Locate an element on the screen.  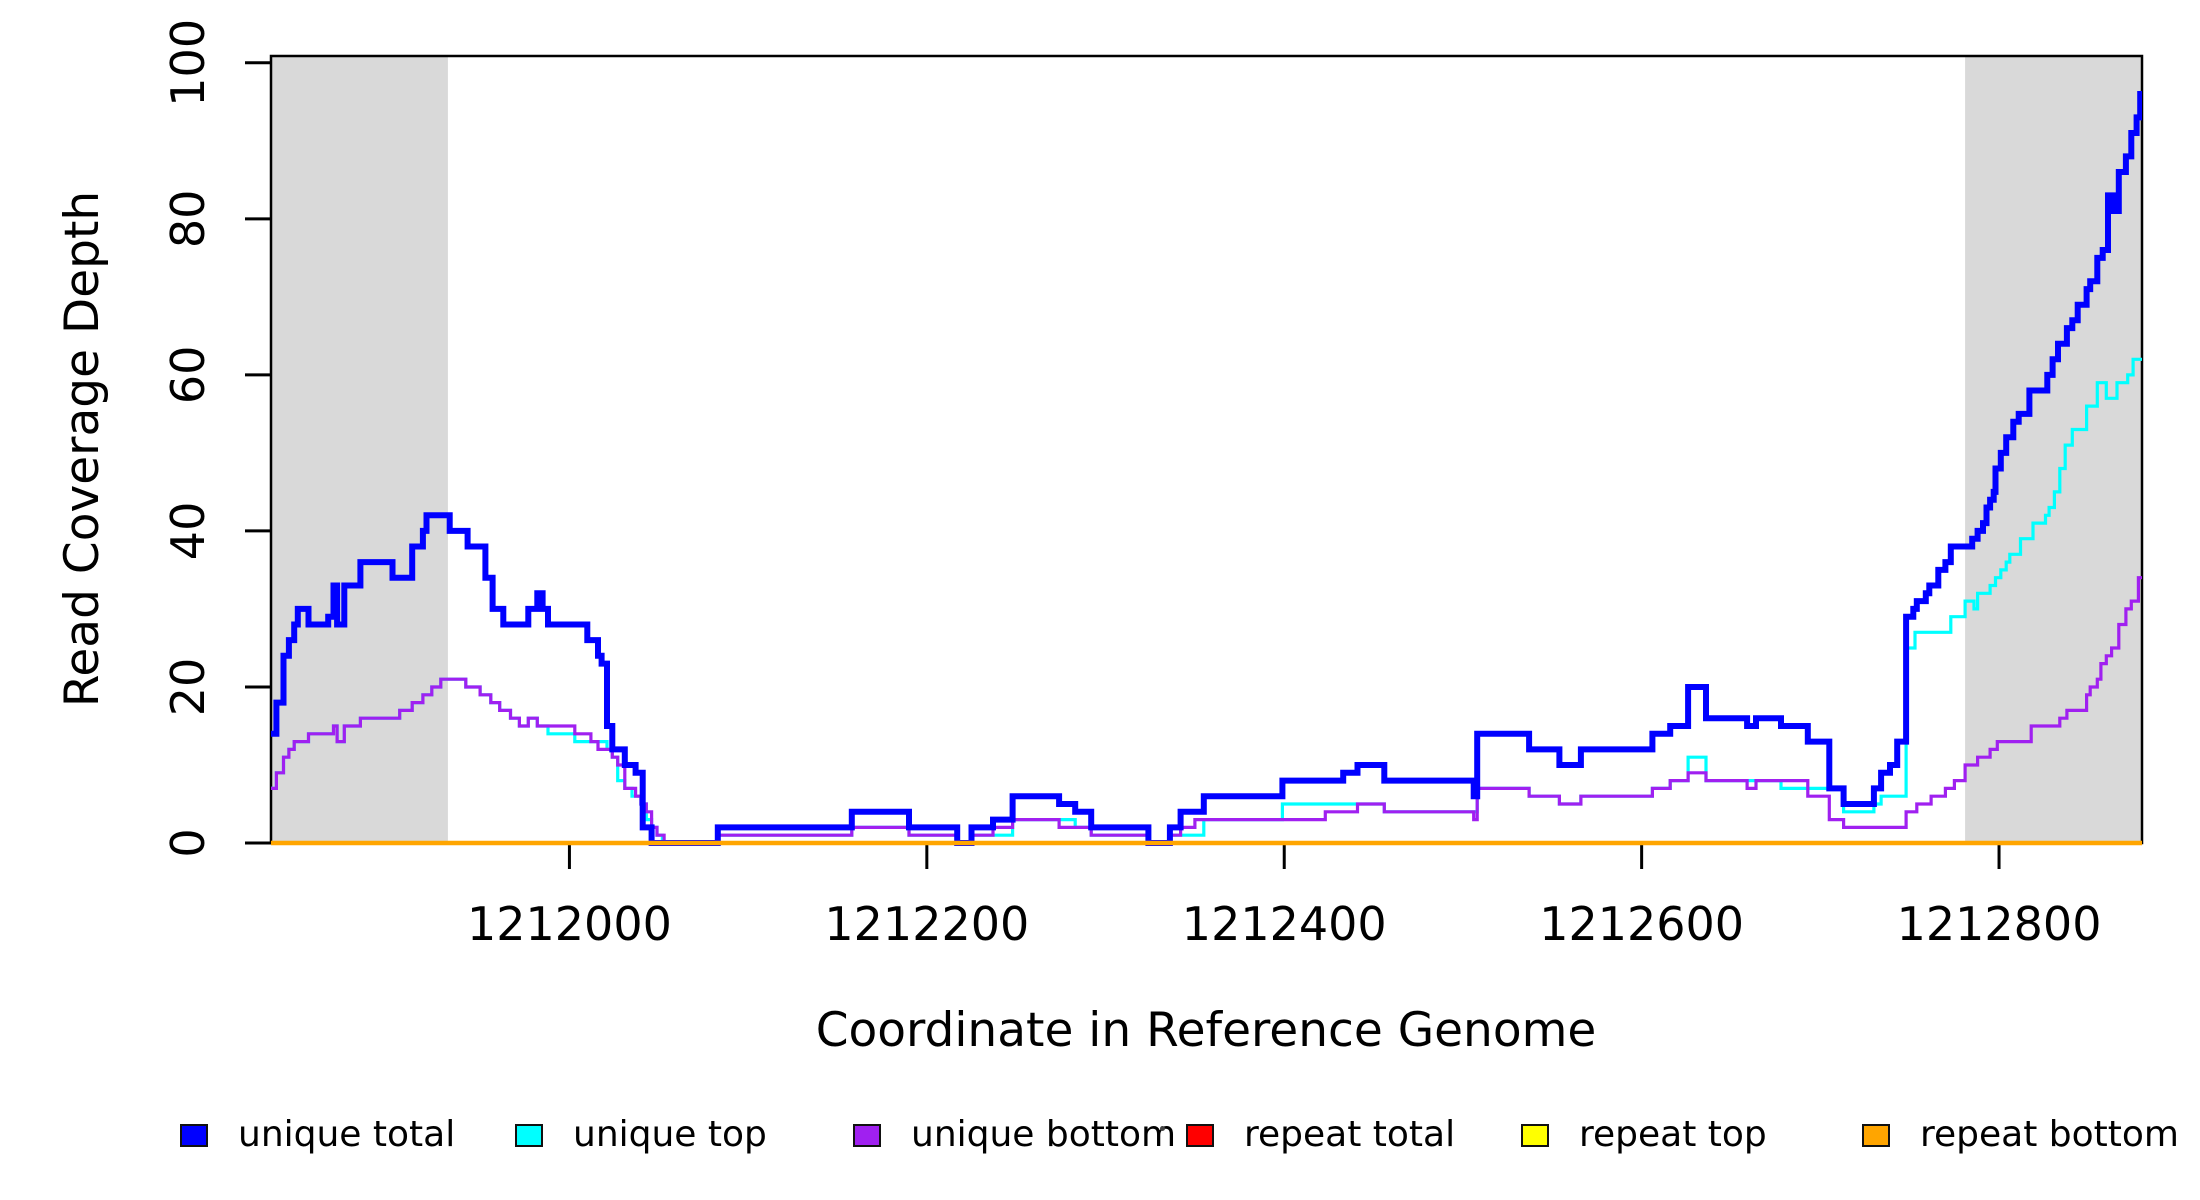
x-axis-title: Coordinate in Reference Genome is located at coordinates (1206, 1030).